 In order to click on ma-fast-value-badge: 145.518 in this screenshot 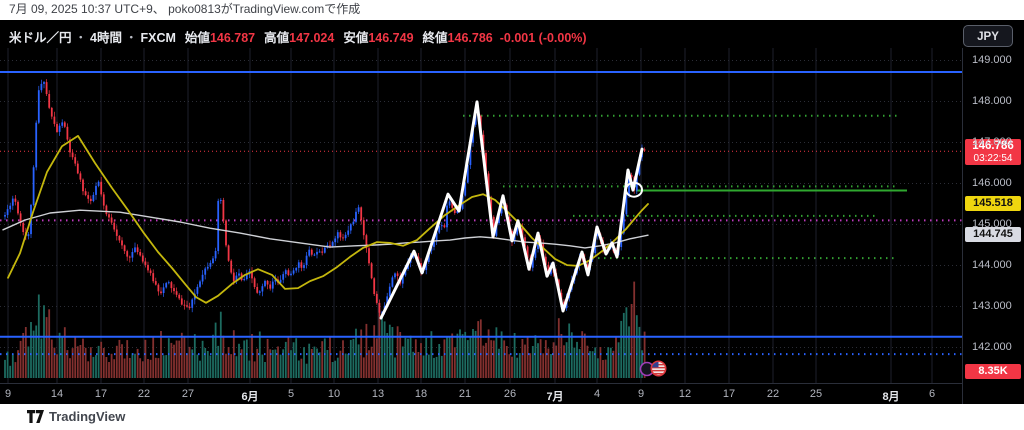, I will do `click(993, 203)`.